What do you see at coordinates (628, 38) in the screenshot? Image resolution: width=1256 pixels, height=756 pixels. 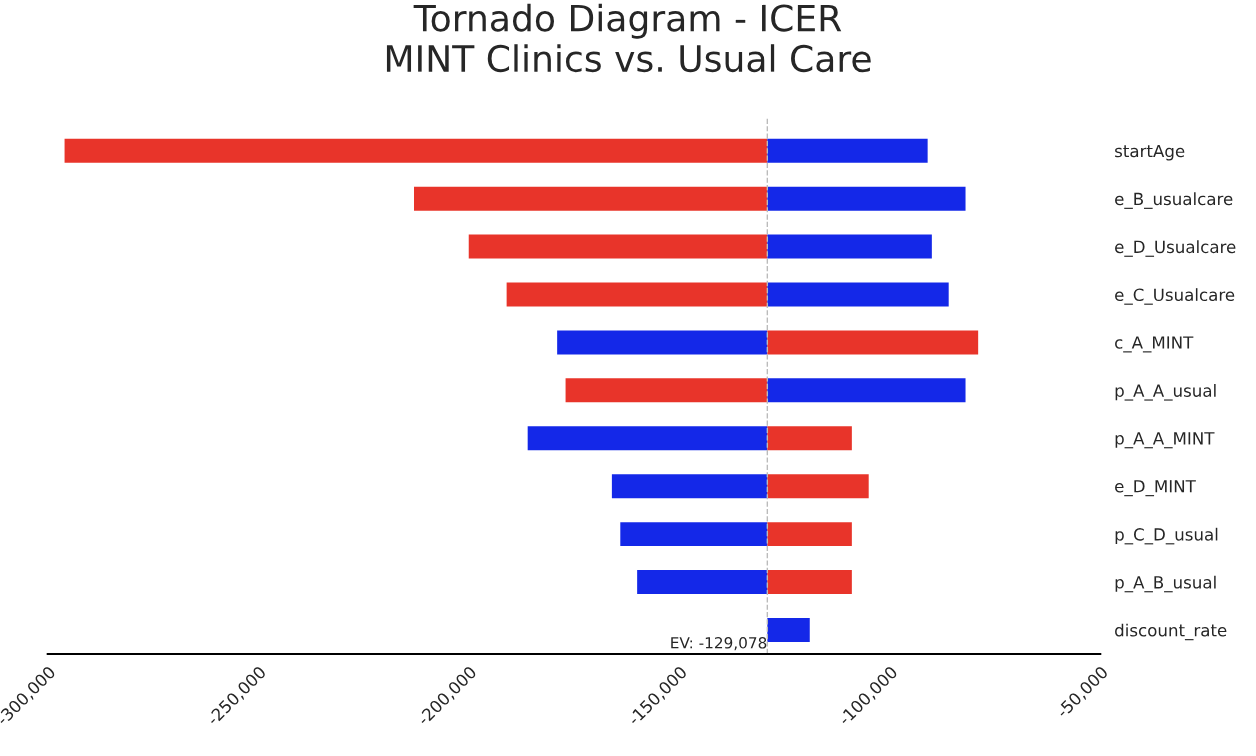 I see `chart-title: Tornado Diagram - ICER MINT Clinics vs. Usual Care` at bounding box center [628, 38].